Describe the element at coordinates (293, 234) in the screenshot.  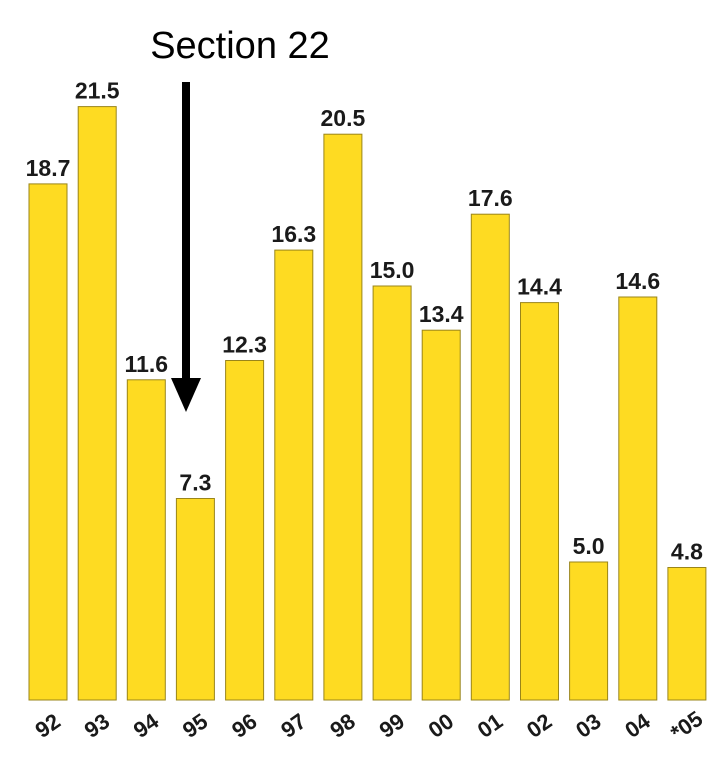
I see `value-label-97: 16.3` at that location.